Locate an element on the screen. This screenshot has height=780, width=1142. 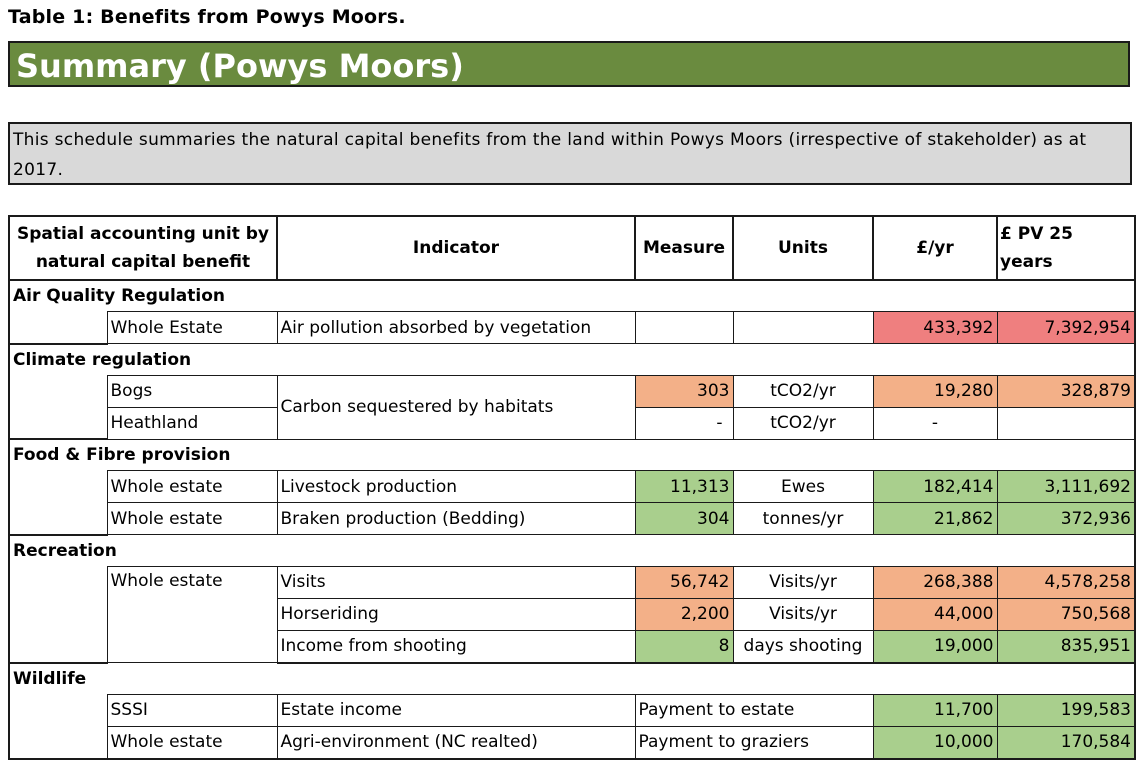
units-cell: Ewes is located at coordinates (803, 486).